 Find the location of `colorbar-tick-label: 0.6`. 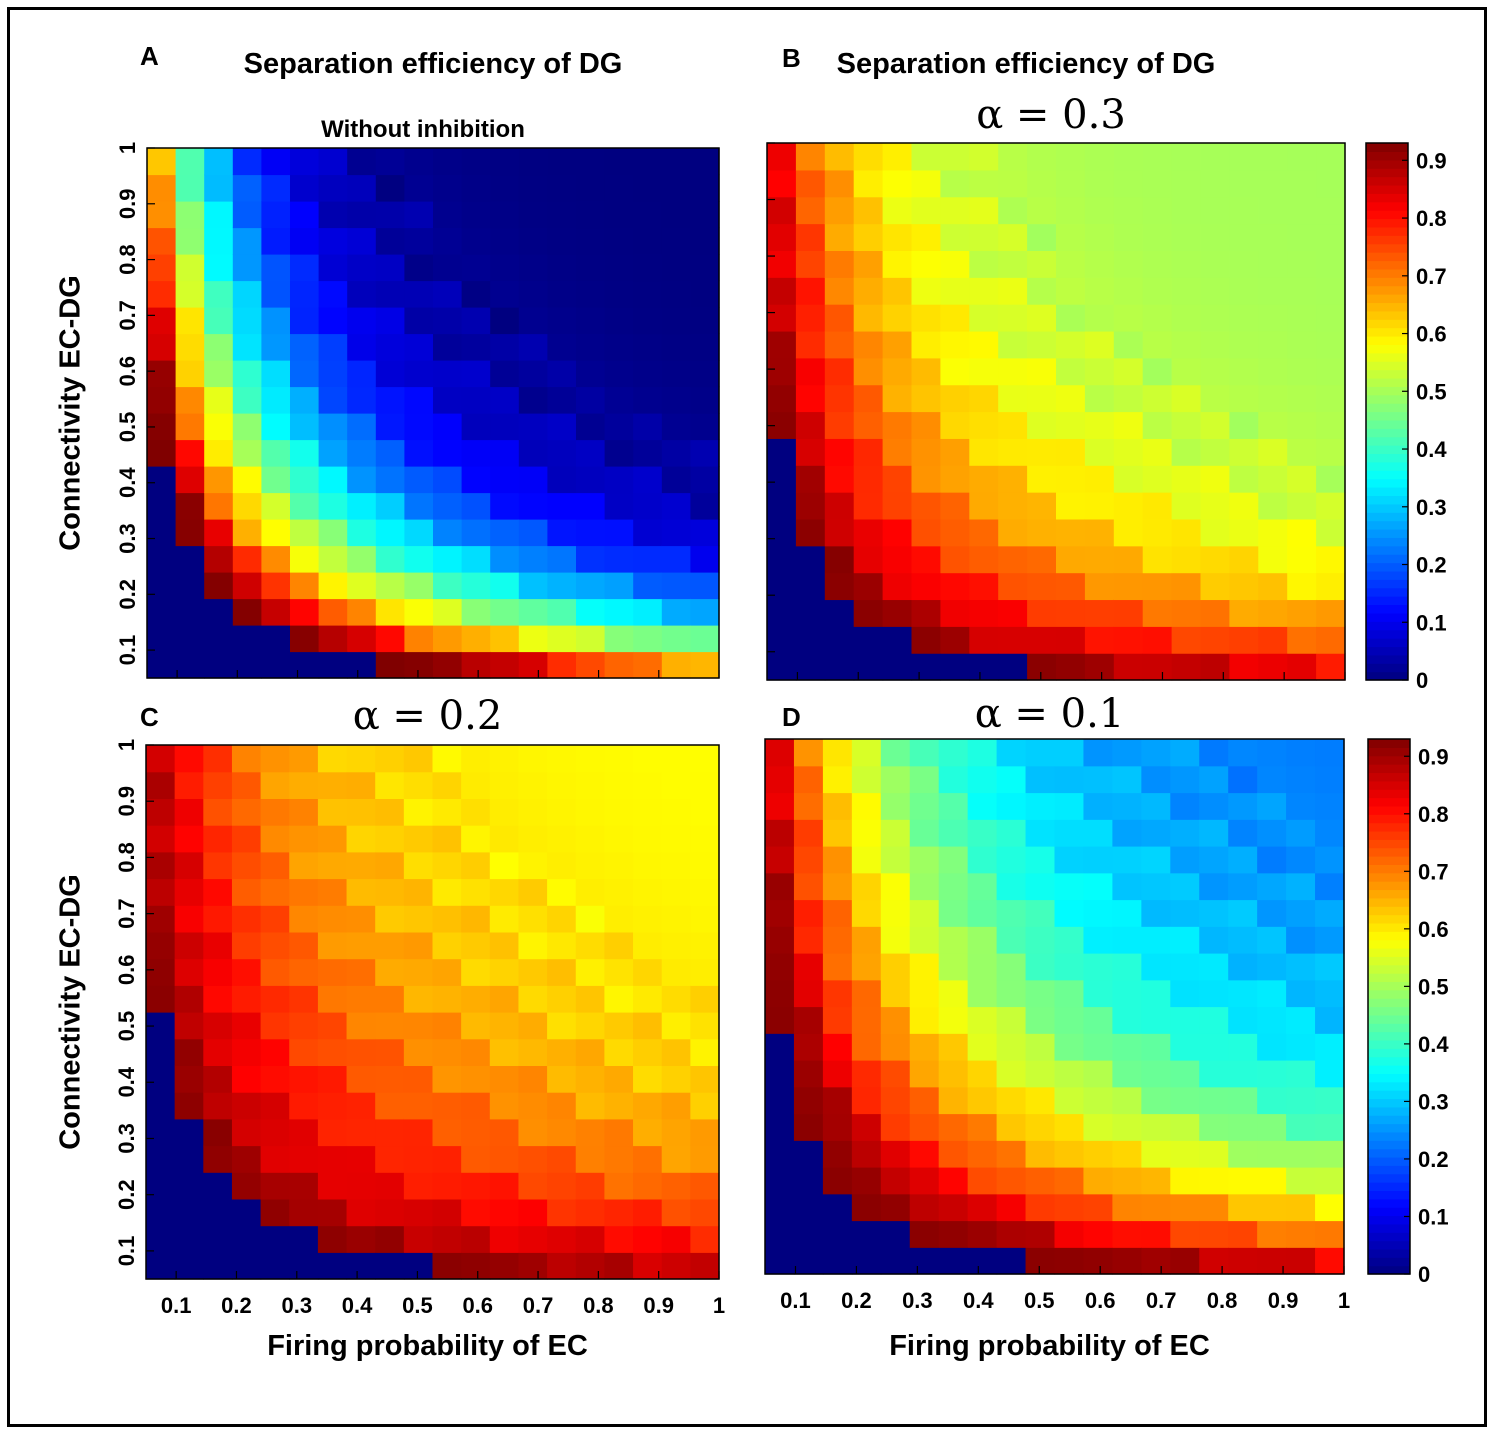

colorbar-tick-label: 0.6 is located at coordinates (1433, 929).